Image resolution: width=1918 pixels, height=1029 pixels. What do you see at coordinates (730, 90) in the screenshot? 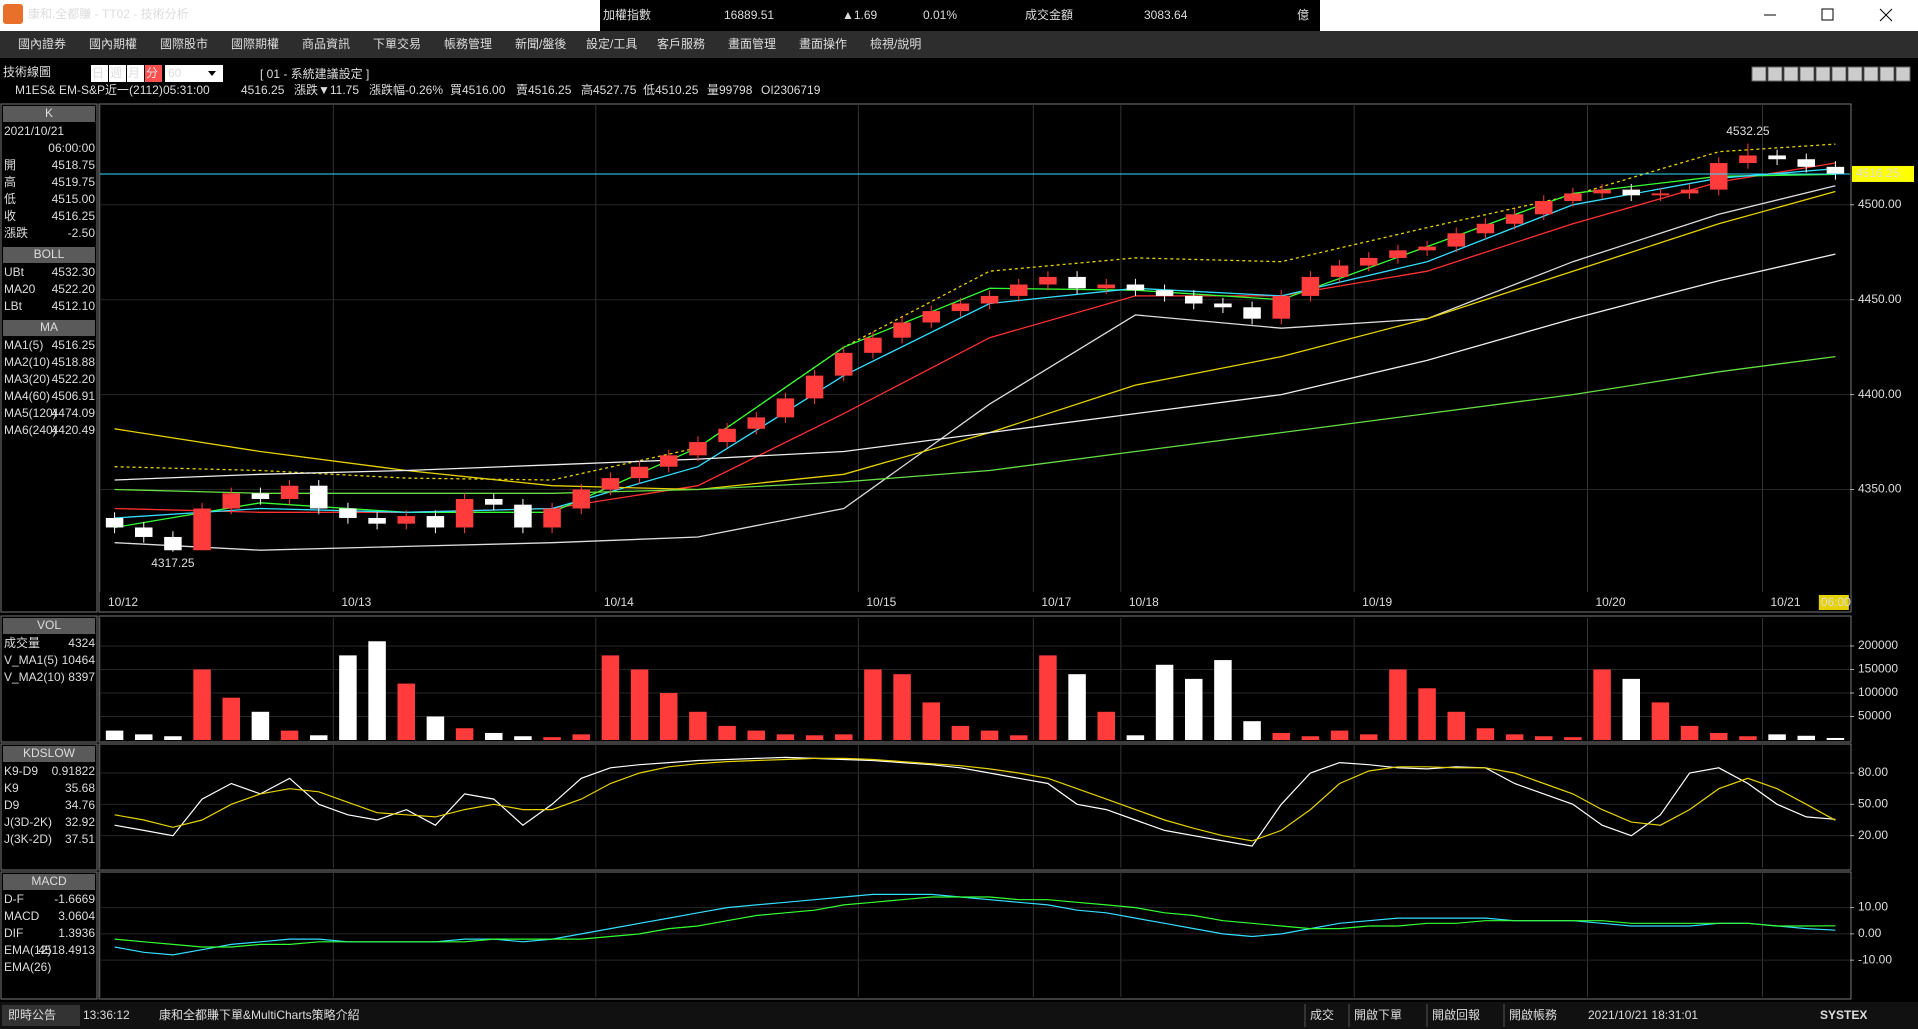
I see `quote-field: 量99798` at bounding box center [730, 90].